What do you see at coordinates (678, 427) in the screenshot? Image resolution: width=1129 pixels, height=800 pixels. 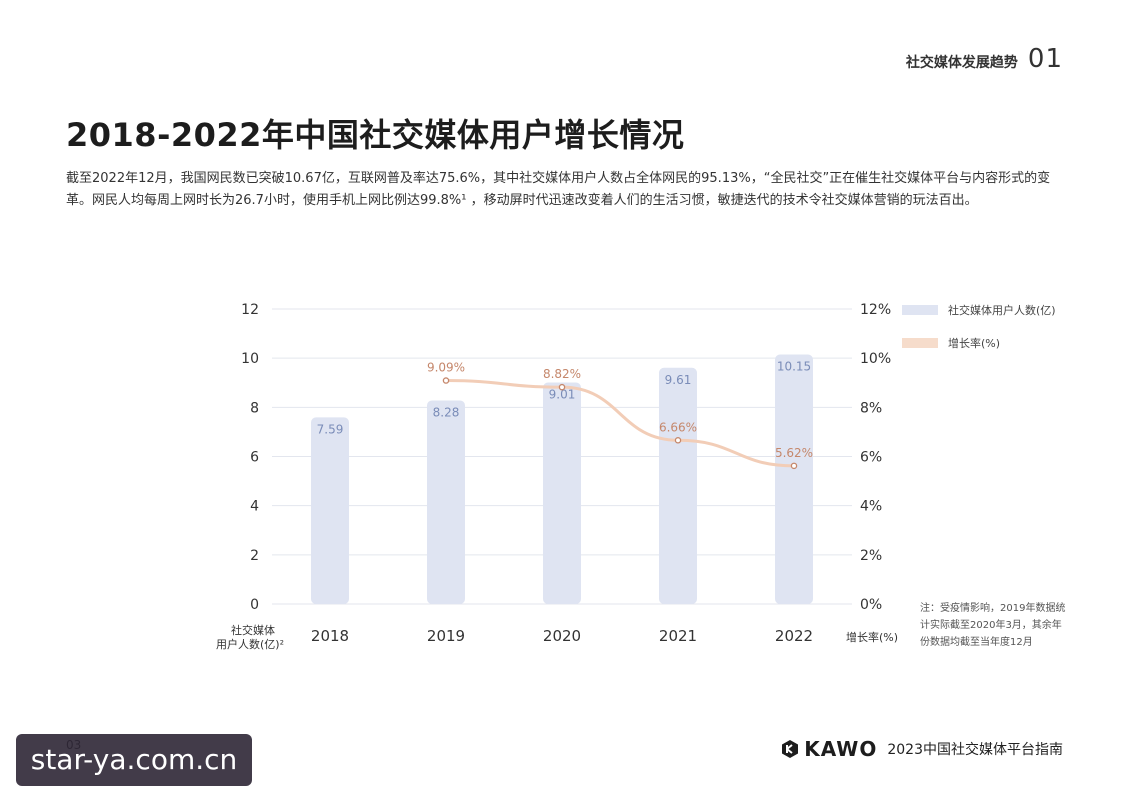 I see `growth-value-label: 6.66%` at bounding box center [678, 427].